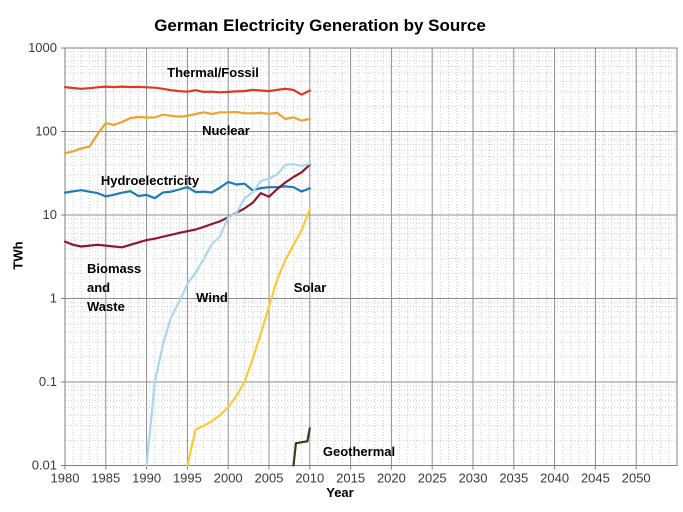  What do you see at coordinates (213, 72) in the screenshot?
I see `series-label-thermal-fossil: Thermal/Fossil` at bounding box center [213, 72].